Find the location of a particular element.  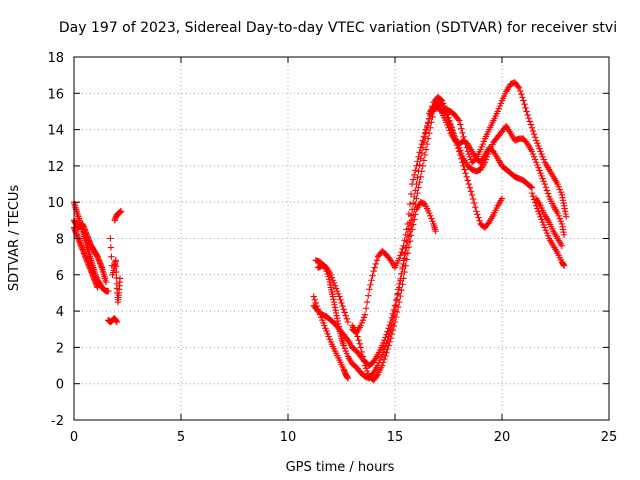

series-early-lower is located at coordinates (85, 257).